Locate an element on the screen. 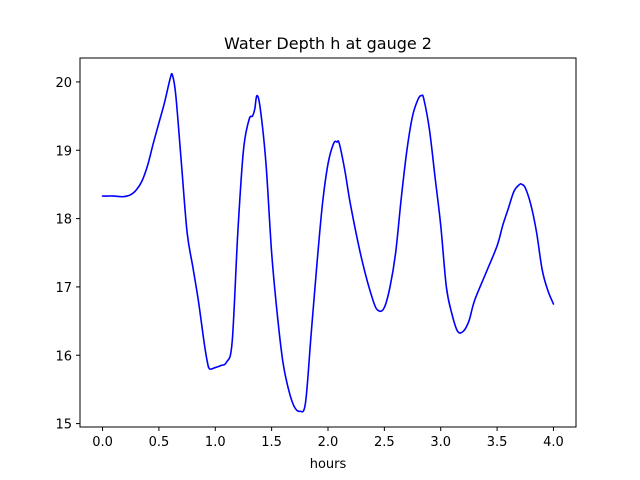  y-tick-label: 15 is located at coordinates (63, 425).